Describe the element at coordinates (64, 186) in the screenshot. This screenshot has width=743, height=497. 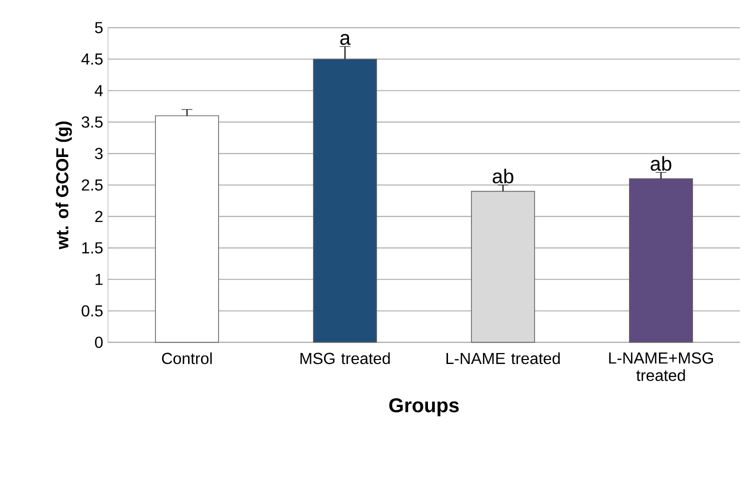
I see `y-axis-title: wt. of GCOF (g)` at that location.